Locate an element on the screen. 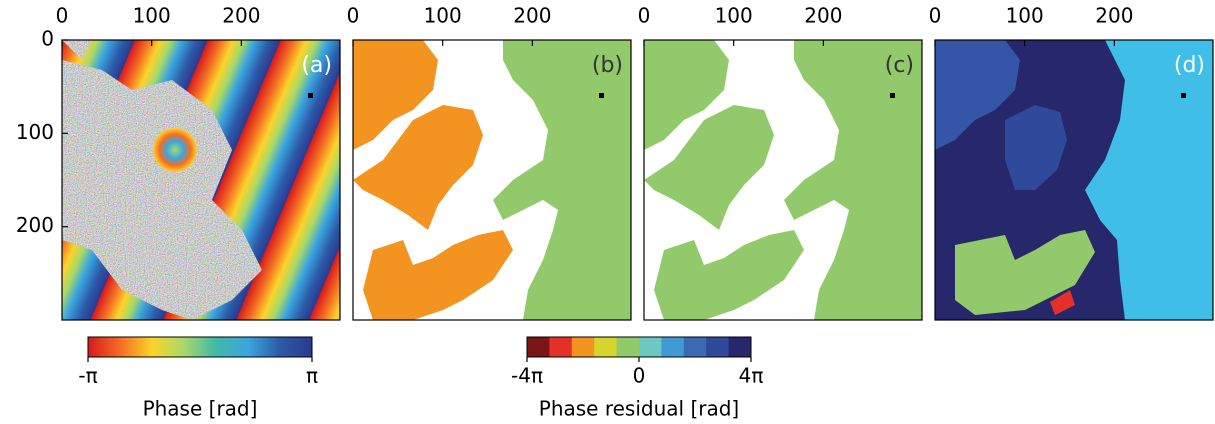  colorbar-frame is located at coordinates (200, 347).